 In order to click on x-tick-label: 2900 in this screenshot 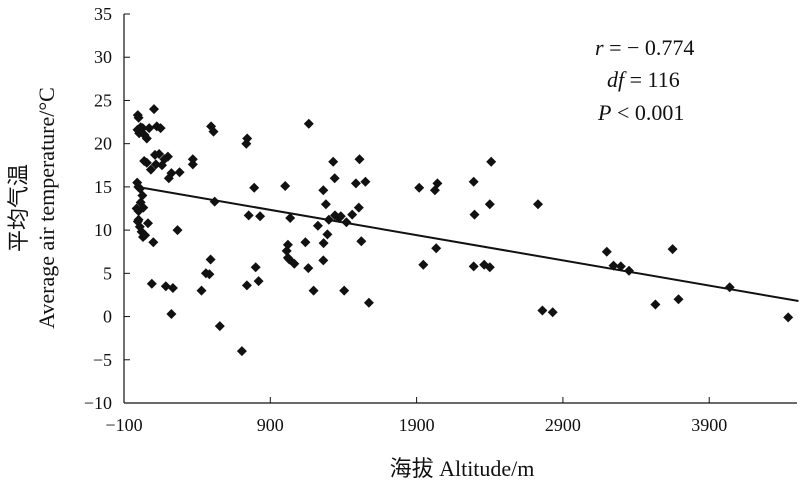, I will do `click(563, 425)`.